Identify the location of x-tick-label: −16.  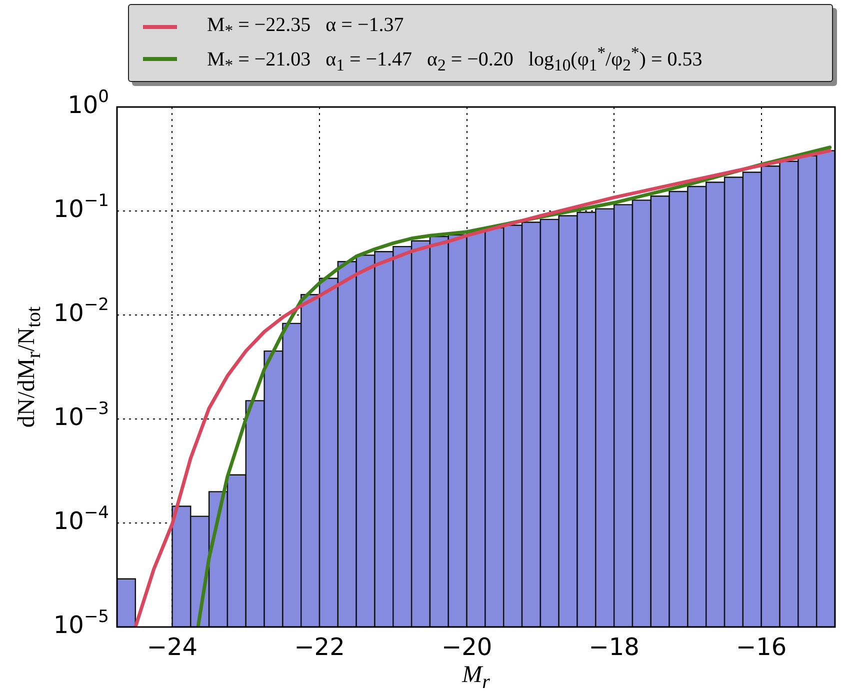
(761, 647).